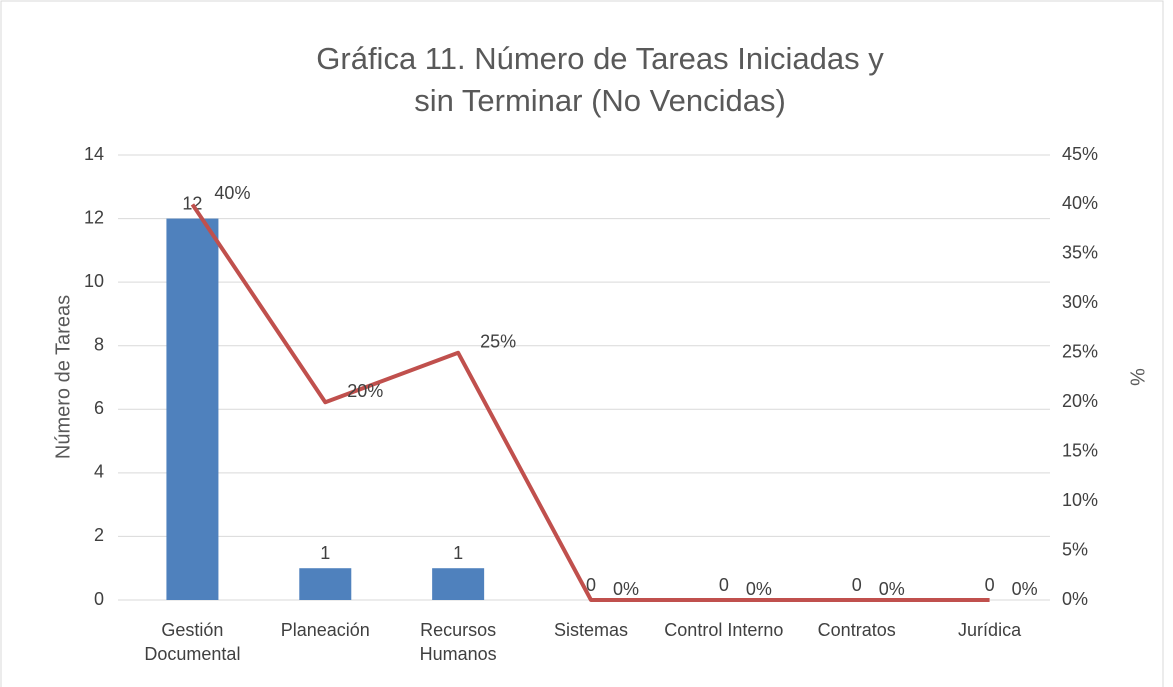  Describe the element at coordinates (856, 630) in the screenshot. I see `x-tick-label: Contratos` at that location.